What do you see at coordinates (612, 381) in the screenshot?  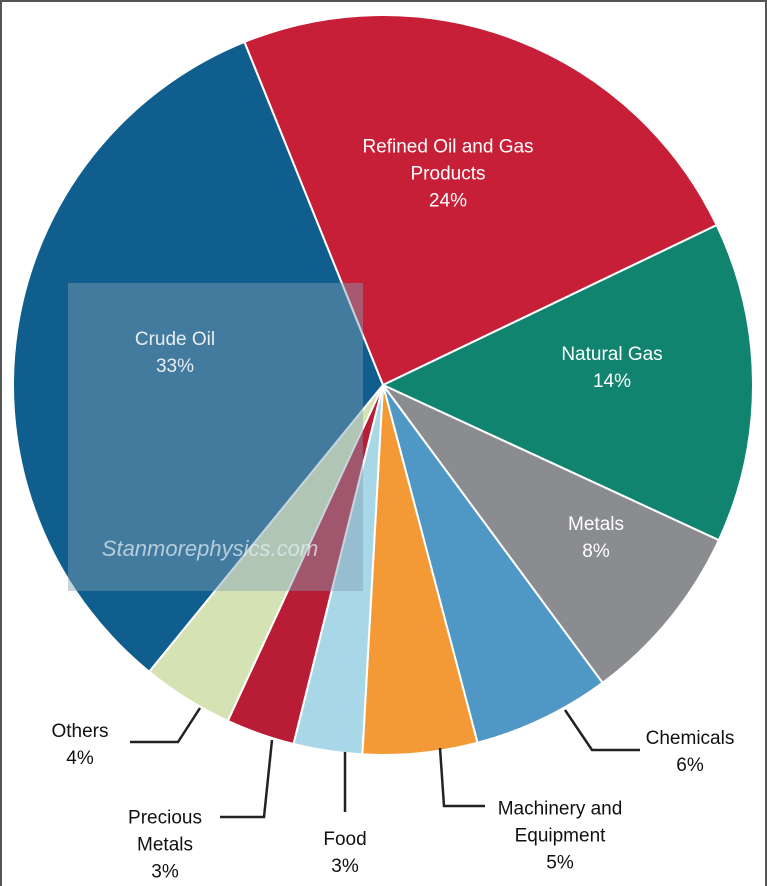 I see `value-label: 14%` at bounding box center [612, 381].